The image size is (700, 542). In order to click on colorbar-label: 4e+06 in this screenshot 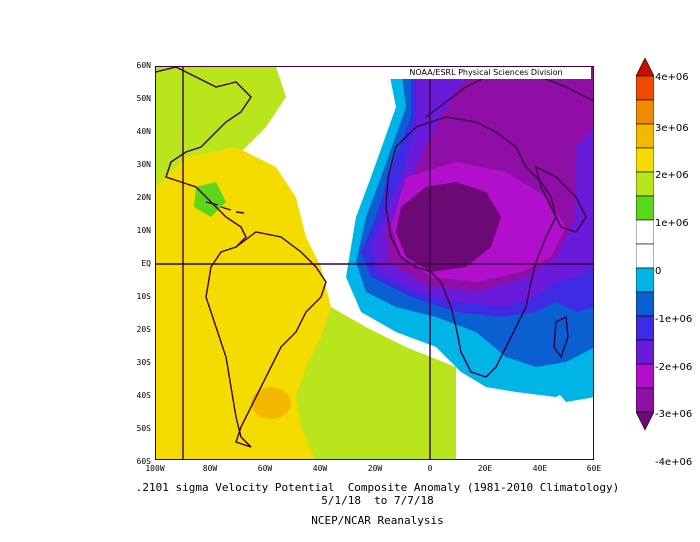, I will do `click(672, 77)`.